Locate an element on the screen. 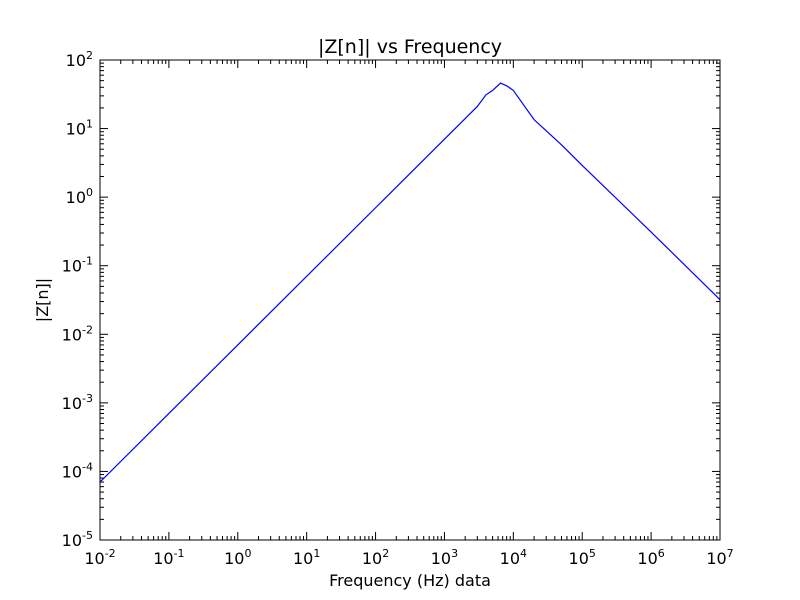 The width and height of the screenshot is (800, 600). x-tick-label-exp: 4 is located at coordinates (523, 553).